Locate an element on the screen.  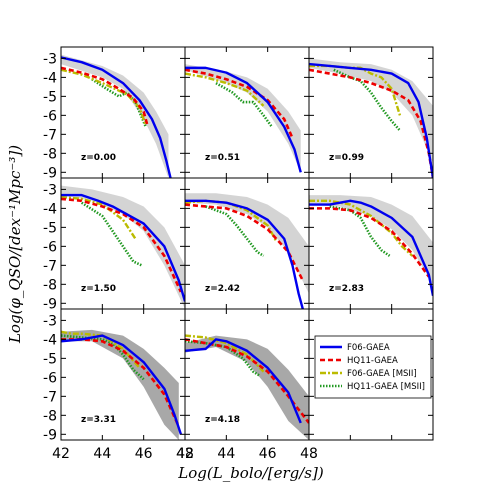
panel-0: z=0.00 is located at coordinates (123, 112).